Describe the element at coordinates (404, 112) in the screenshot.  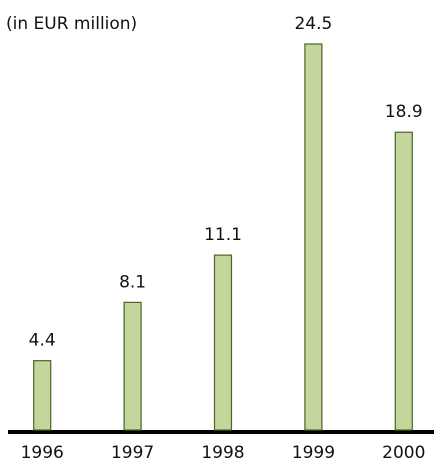
I see `data-label: 18.9` at that location.